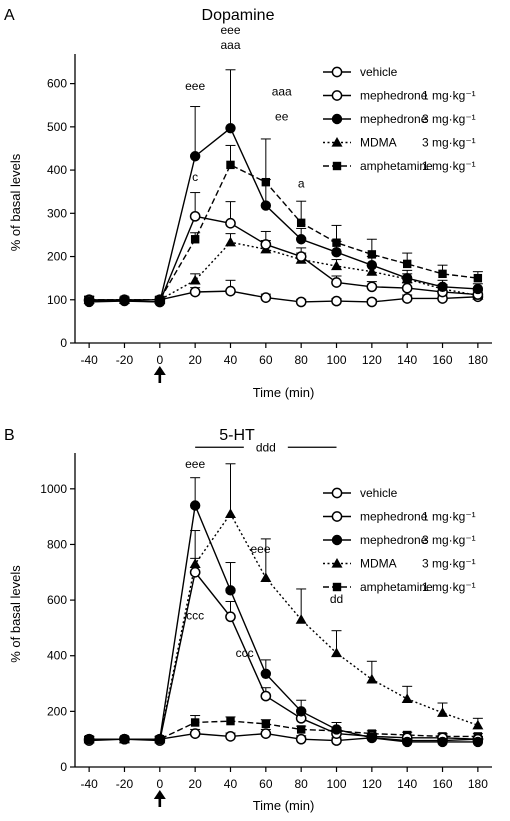 The width and height of the screenshot is (510, 821). Describe the element at coordinates (57, 300) in the screenshot. I see `y-tick-label: 100` at that location.